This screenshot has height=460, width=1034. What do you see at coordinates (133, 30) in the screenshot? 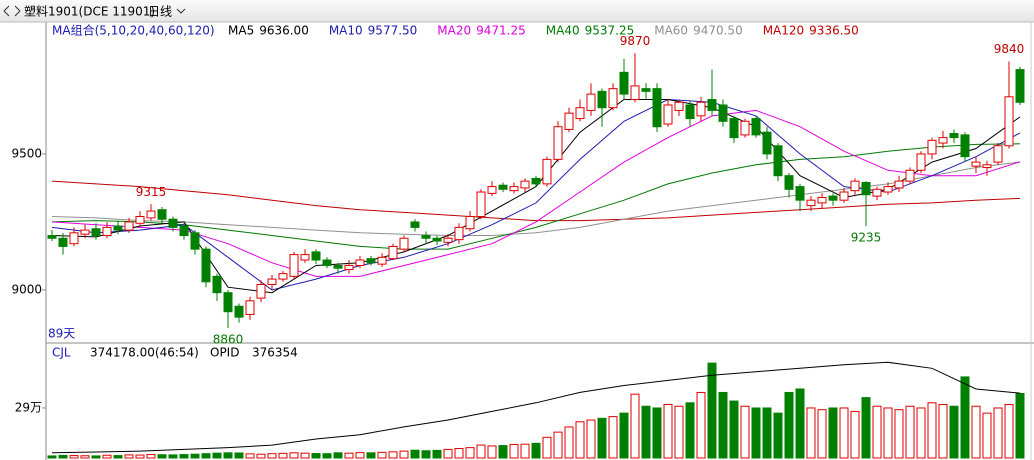
I see `ma-title: MA组合(5,10,20,40,60,120)` at bounding box center [133, 30].